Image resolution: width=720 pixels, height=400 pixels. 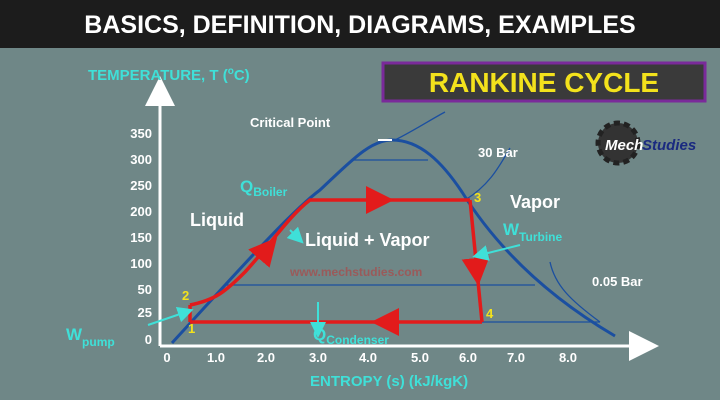 I want to click on low-pressure: 0.05 Bar, so click(x=617, y=281).